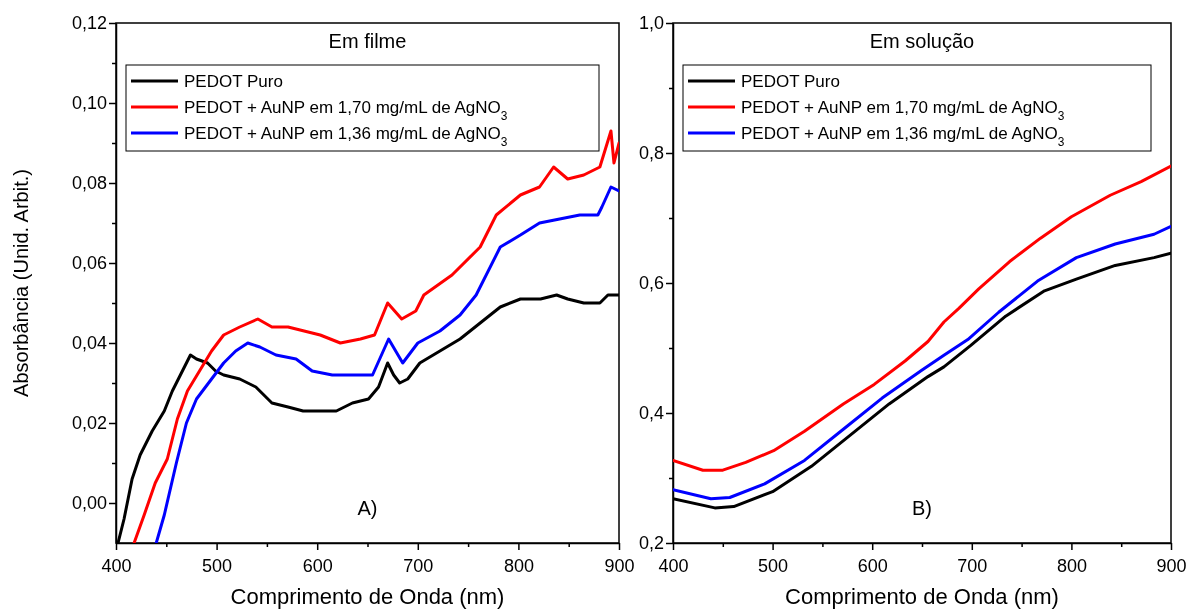 This screenshot has height=609, width=1190. What do you see at coordinates (89, 103) in the screenshot?
I see `y-tick-label: 0,10` at bounding box center [89, 103].